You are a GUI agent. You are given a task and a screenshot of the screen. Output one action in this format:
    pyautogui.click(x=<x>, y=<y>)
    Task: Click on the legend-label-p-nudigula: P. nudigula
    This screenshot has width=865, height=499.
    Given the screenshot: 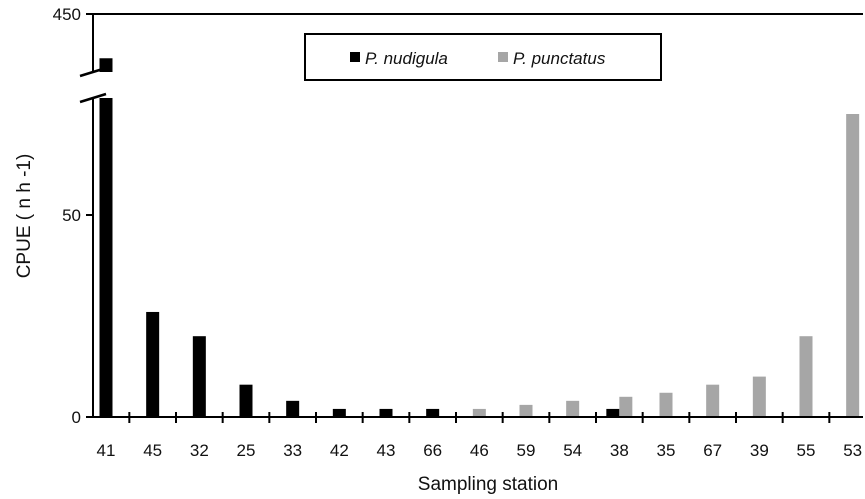 What is the action you would take?
    pyautogui.click(x=406, y=58)
    